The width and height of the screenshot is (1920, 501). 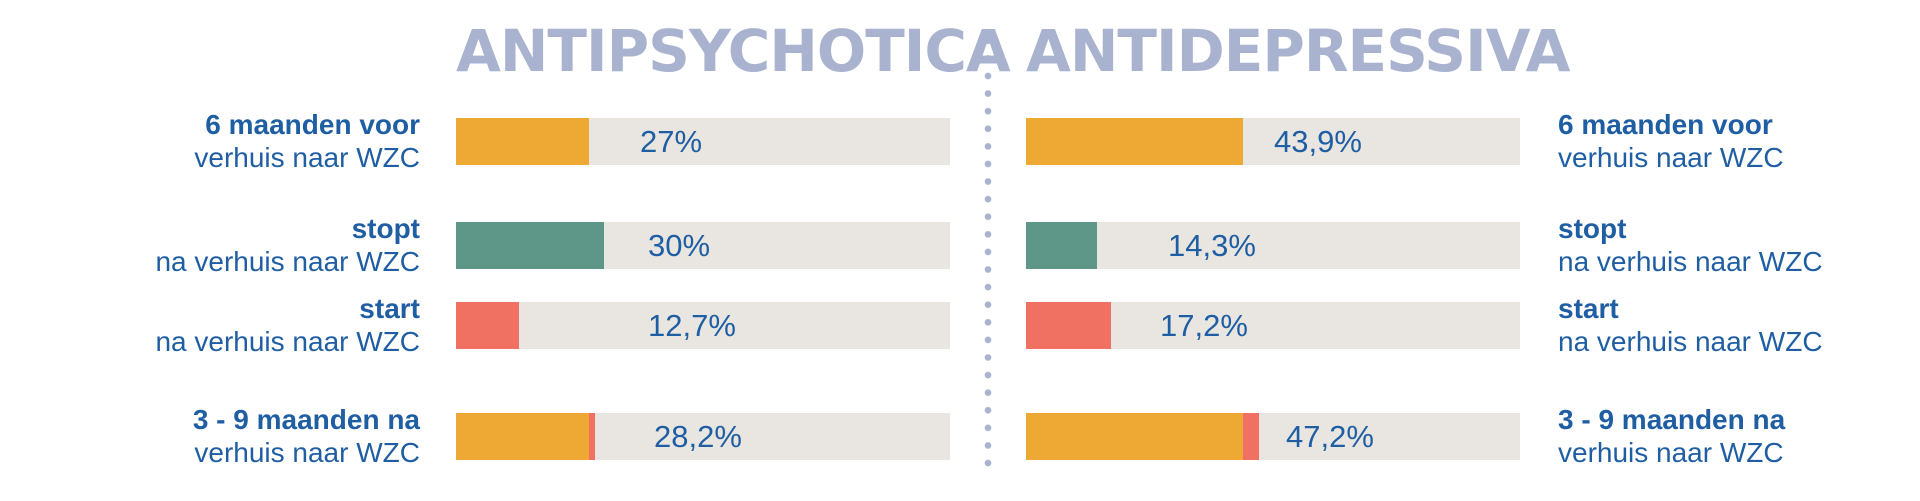 I want to click on data-label: 47,2%, so click(x=1330, y=436).